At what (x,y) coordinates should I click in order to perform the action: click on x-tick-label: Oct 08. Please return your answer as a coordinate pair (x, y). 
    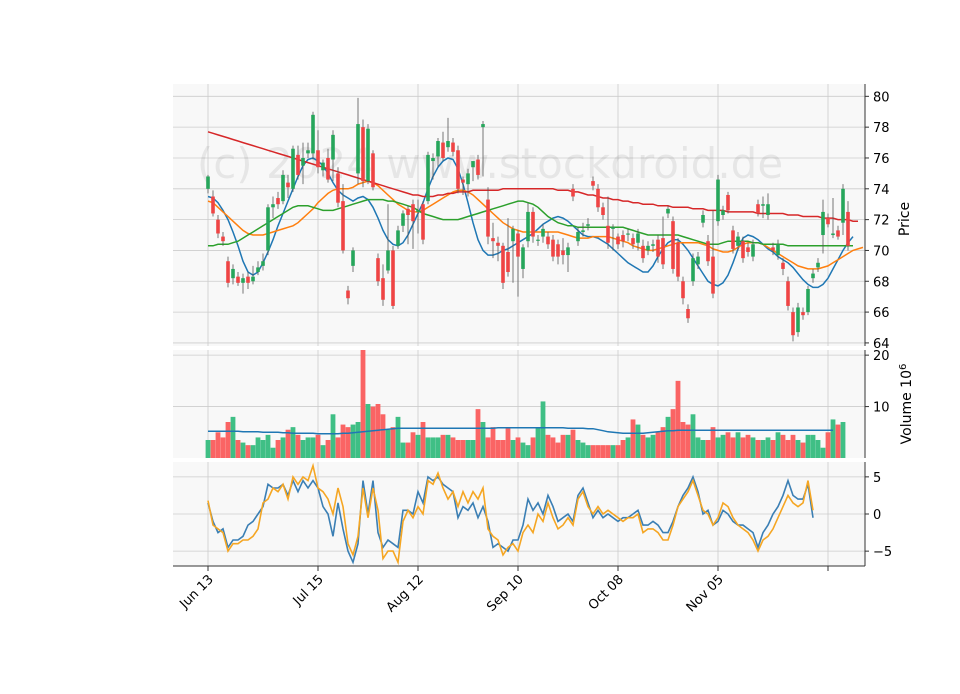
    Looking at the image, I should click on (606, 592).